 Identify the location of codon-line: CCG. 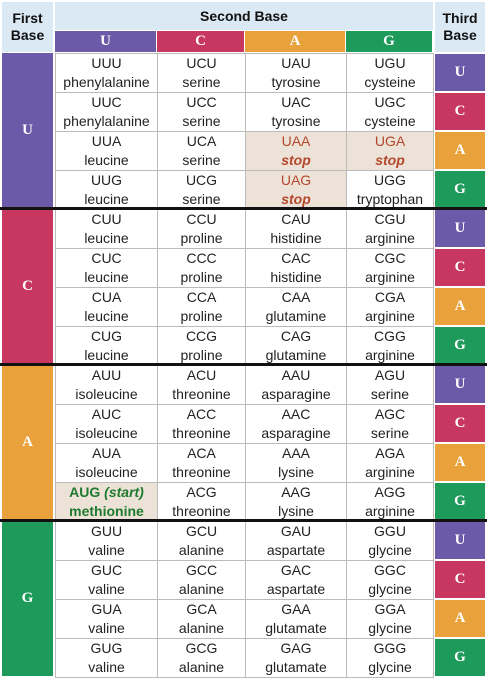
(201, 336).